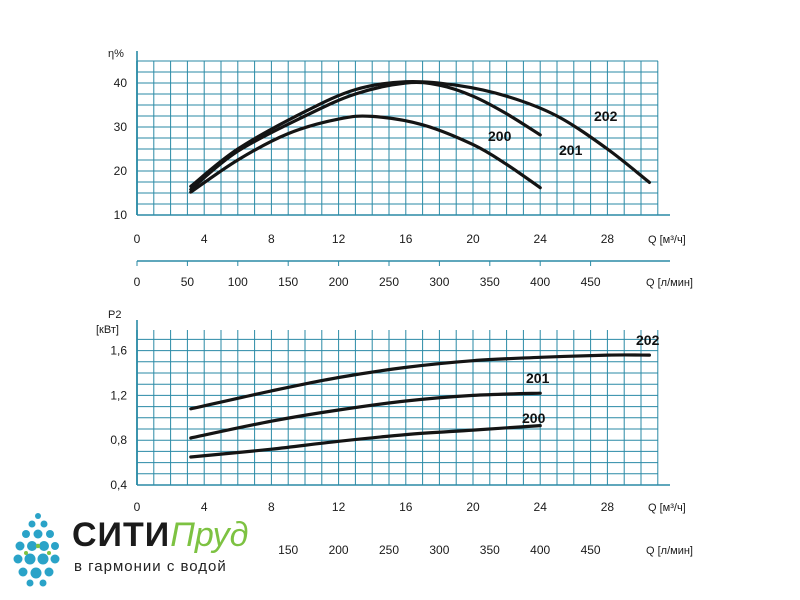 The image size is (800, 600). I want to click on y-tick-label: 40, so click(121, 83).